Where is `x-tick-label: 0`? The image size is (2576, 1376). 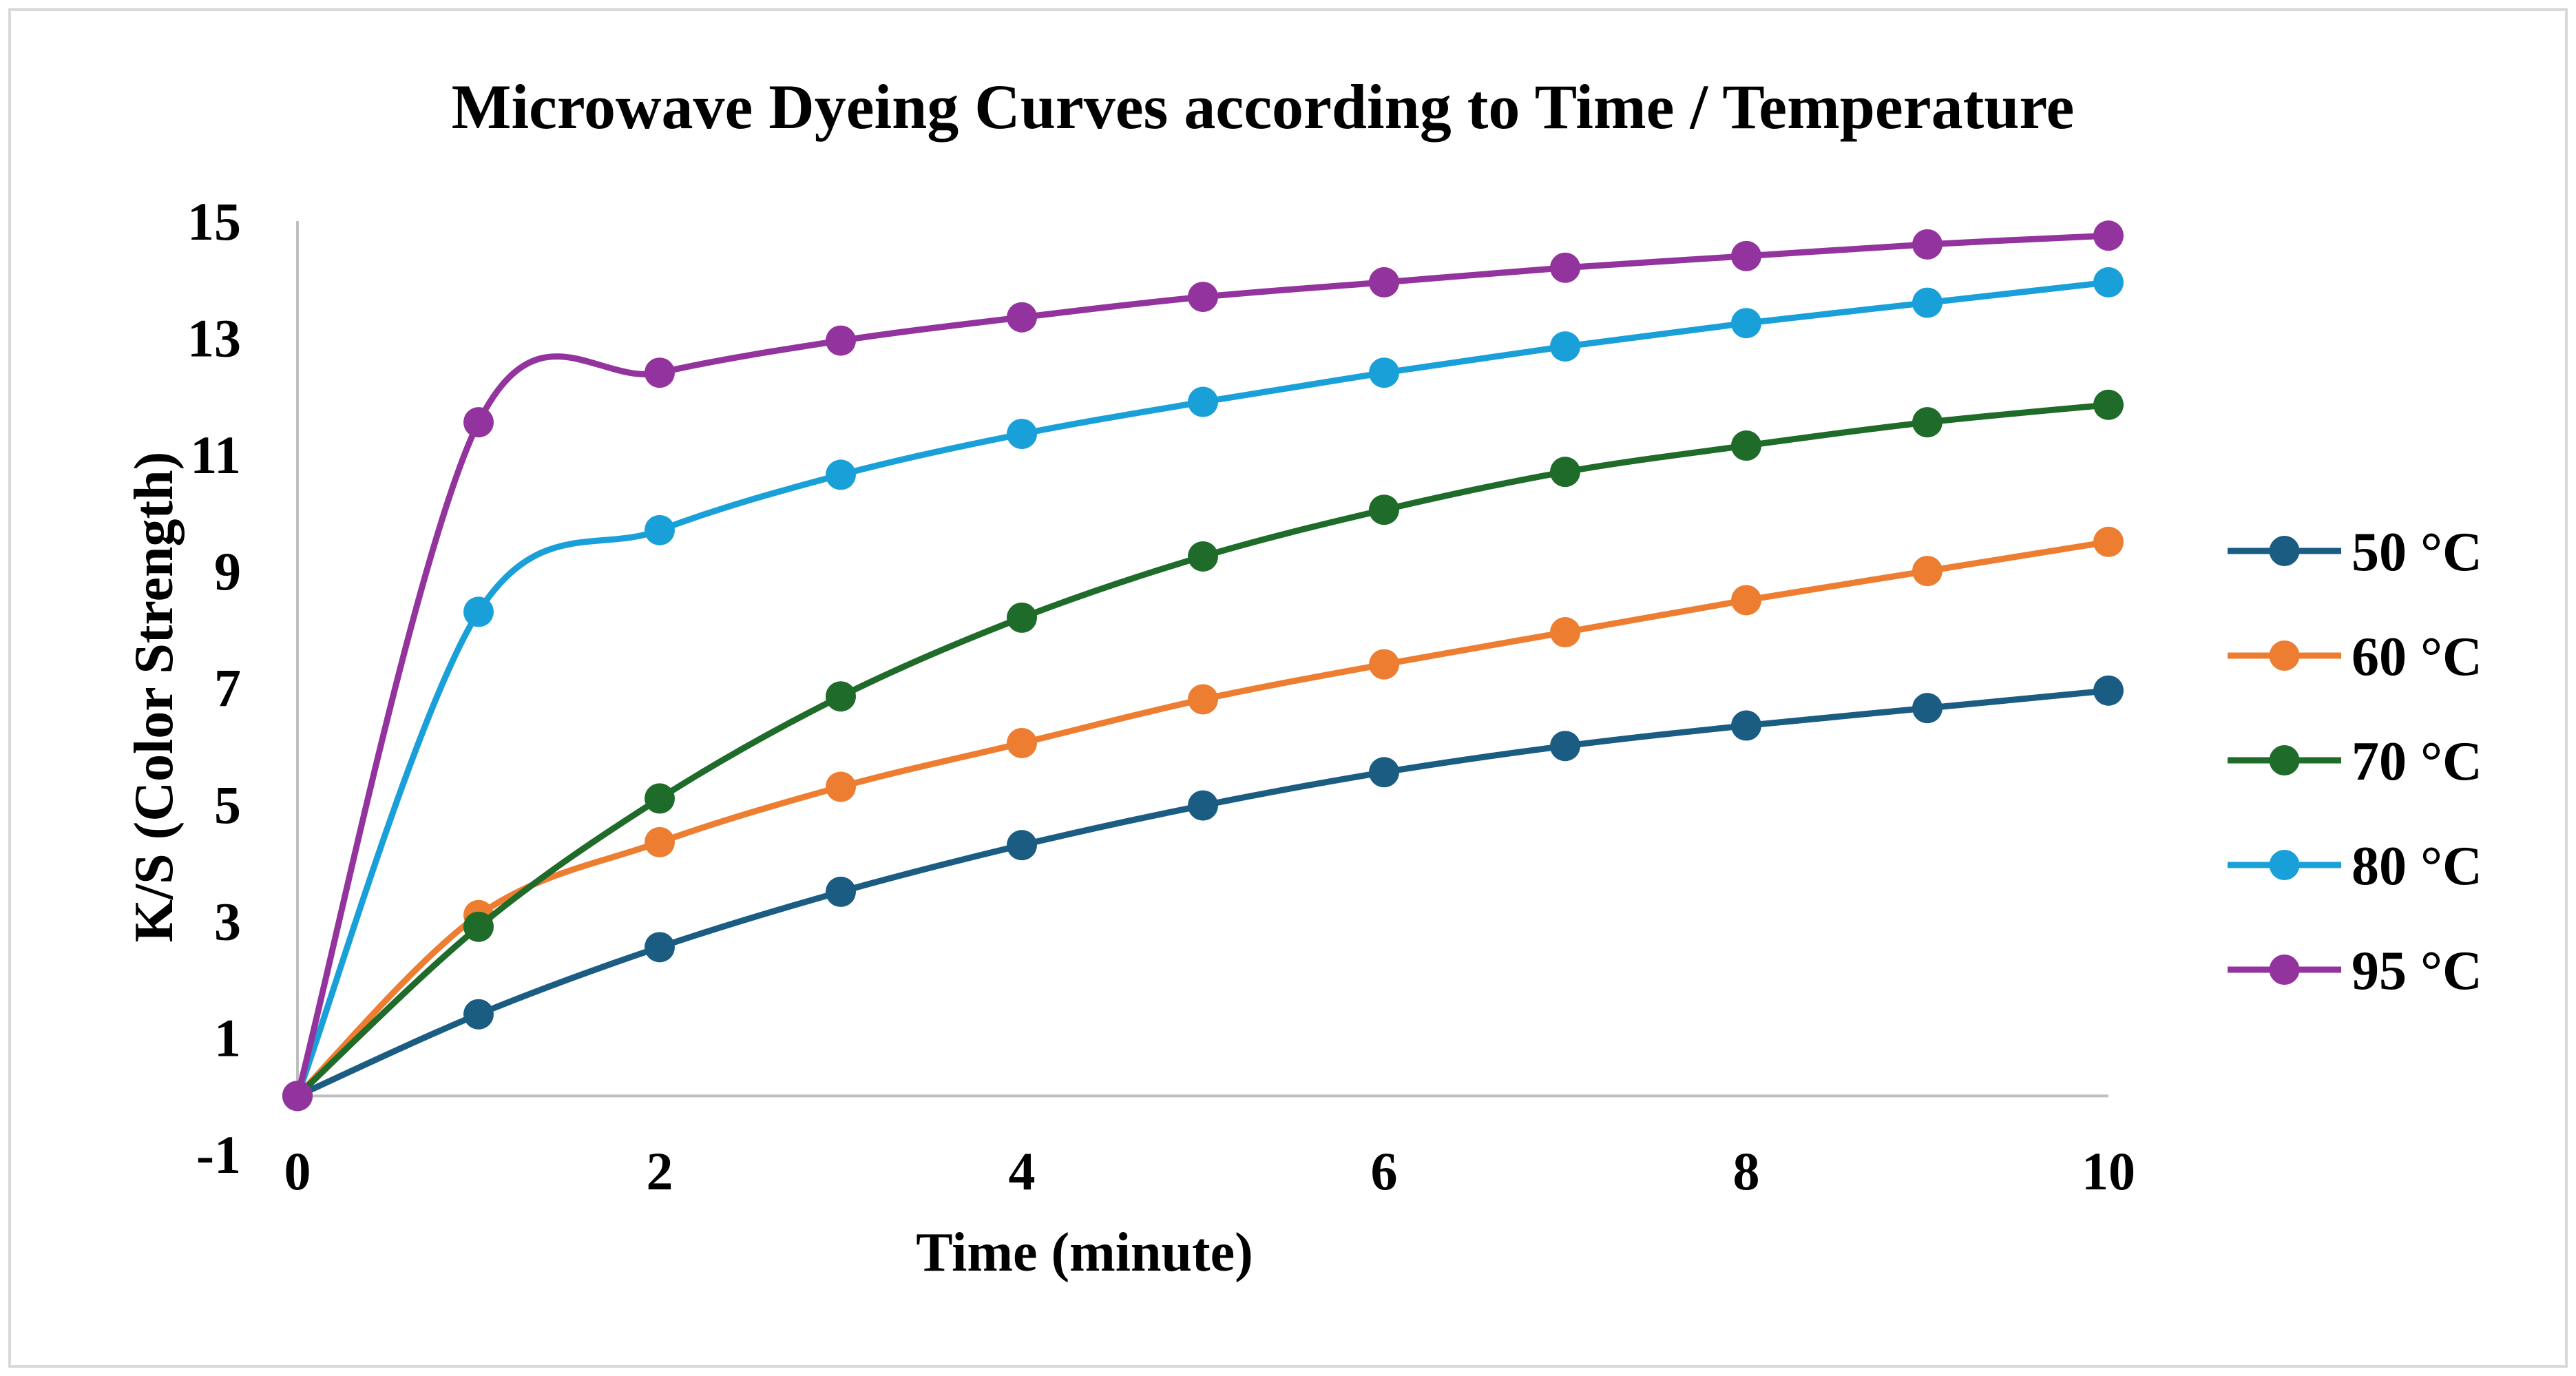
x-tick-label: 0 is located at coordinates (297, 1171).